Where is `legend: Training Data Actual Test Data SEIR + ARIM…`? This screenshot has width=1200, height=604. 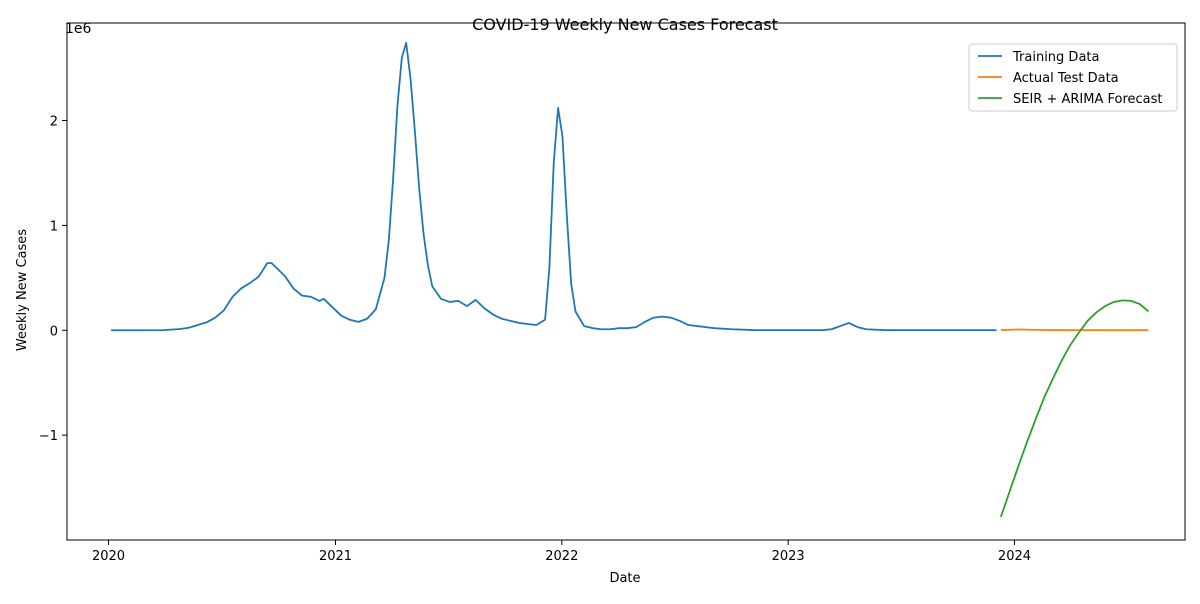 legend: Training Data Actual Test Data SEIR + ARIM… is located at coordinates (1073, 77).